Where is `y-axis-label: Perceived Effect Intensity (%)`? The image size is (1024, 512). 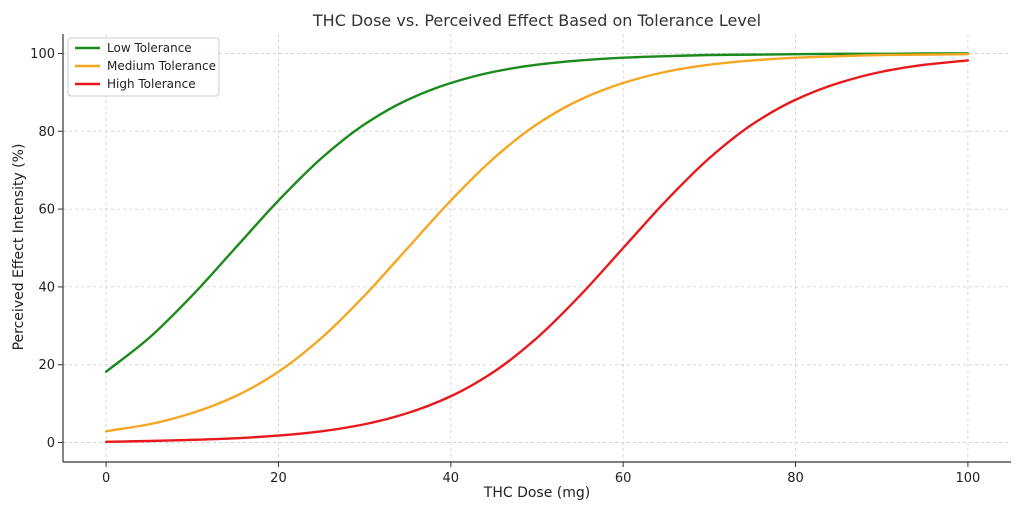 y-axis-label: Perceived Effect Intensity (%) is located at coordinates (19, 247).